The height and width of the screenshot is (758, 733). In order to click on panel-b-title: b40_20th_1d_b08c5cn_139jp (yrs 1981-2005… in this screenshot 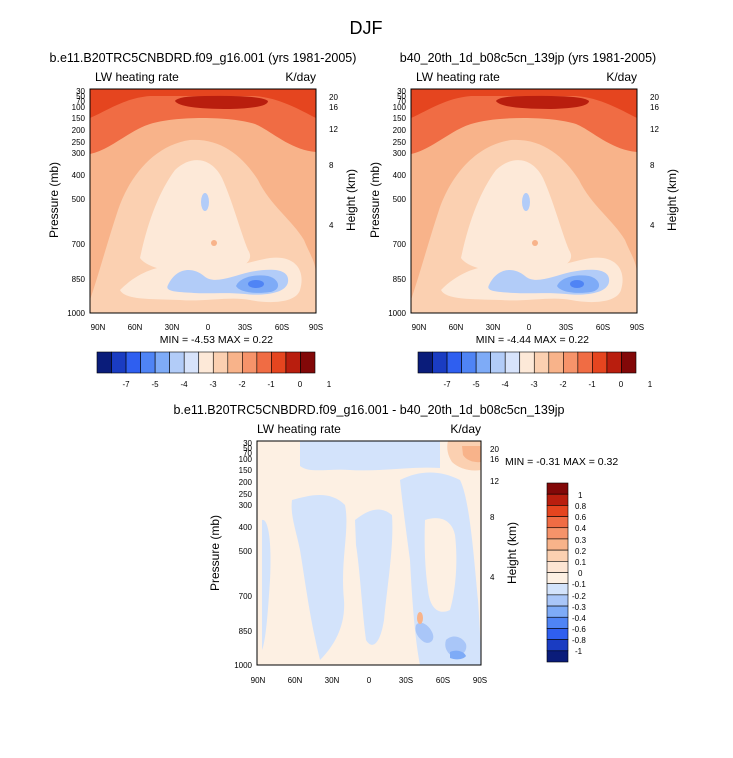, I will do `click(528, 58)`.